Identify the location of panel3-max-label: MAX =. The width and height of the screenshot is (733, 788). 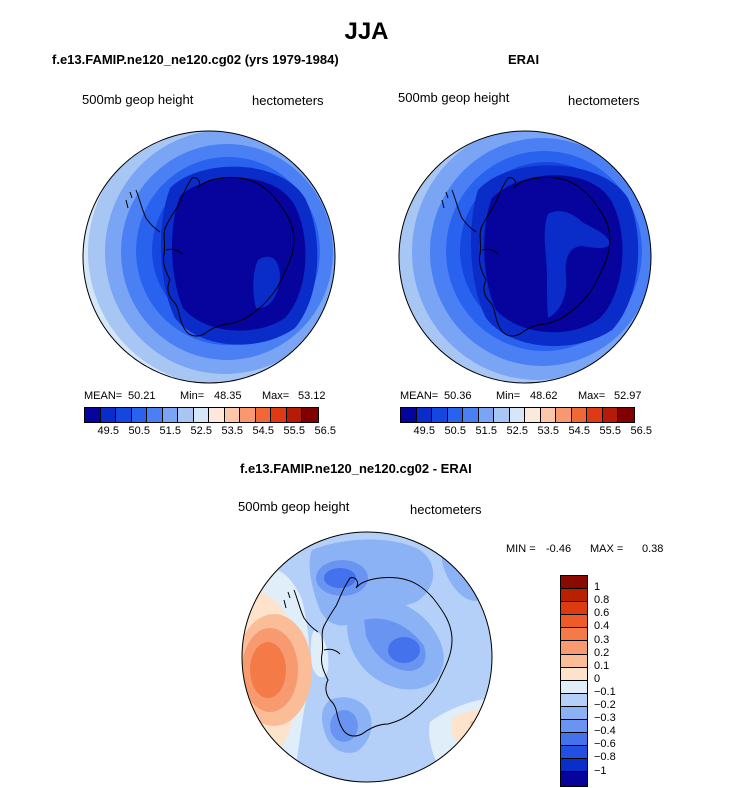
(607, 549).